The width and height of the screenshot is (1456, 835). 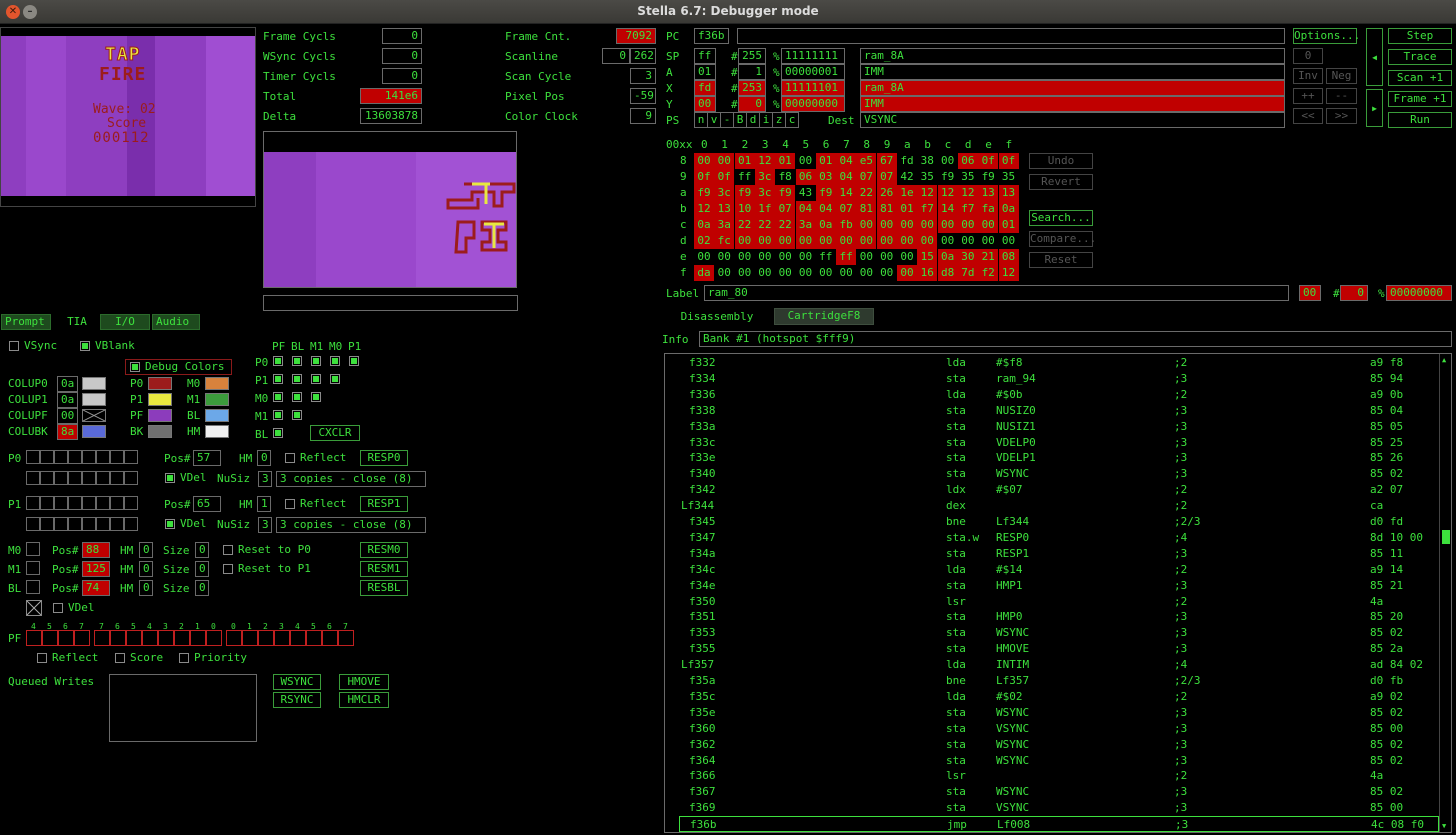 What do you see at coordinates (1420, 36) in the screenshot?
I see `step-button: Step` at bounding box center [1420, 36].